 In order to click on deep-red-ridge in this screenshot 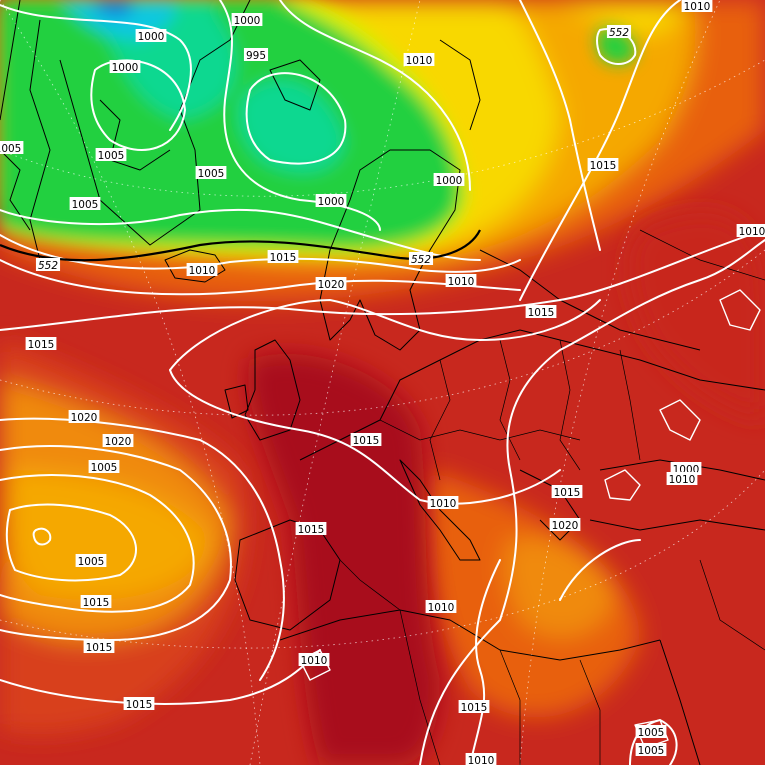, I will do `click(344, 559)`.